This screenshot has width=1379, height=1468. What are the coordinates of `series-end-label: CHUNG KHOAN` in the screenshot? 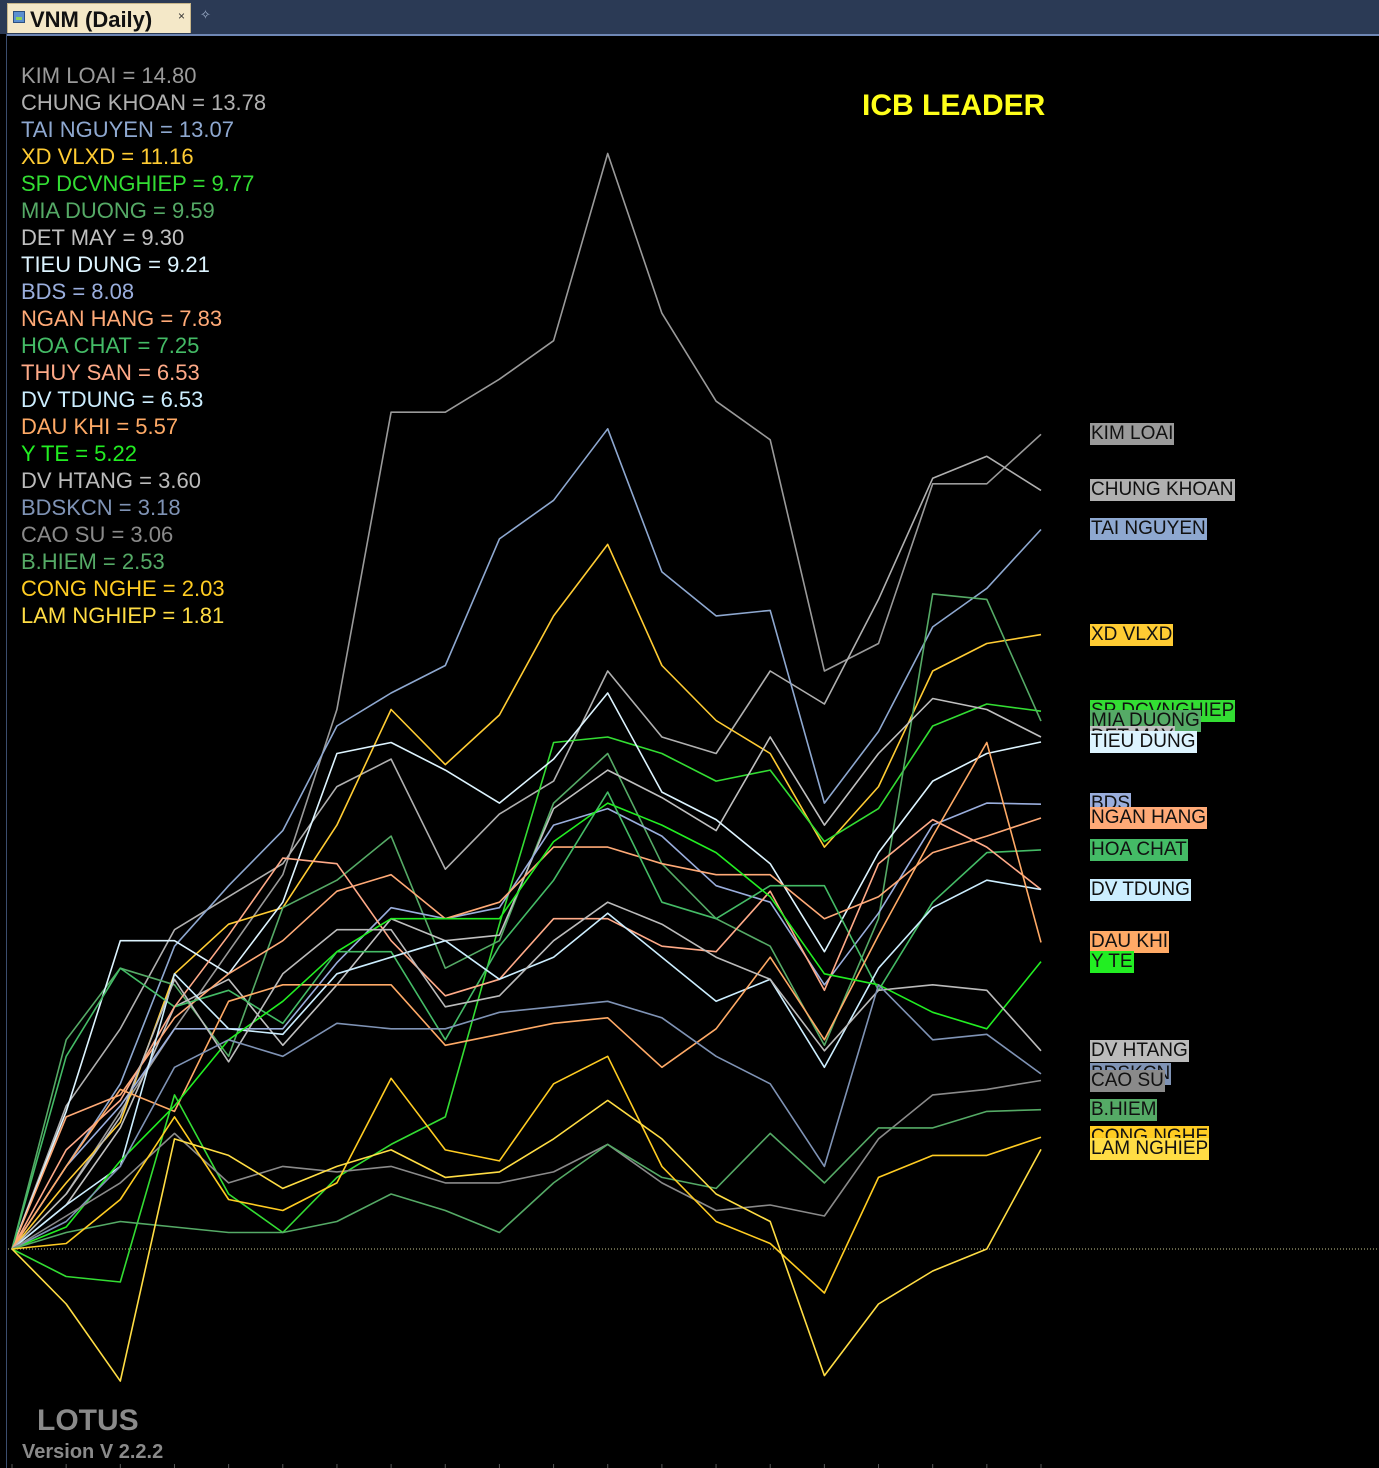 It's located at (1162, 490).